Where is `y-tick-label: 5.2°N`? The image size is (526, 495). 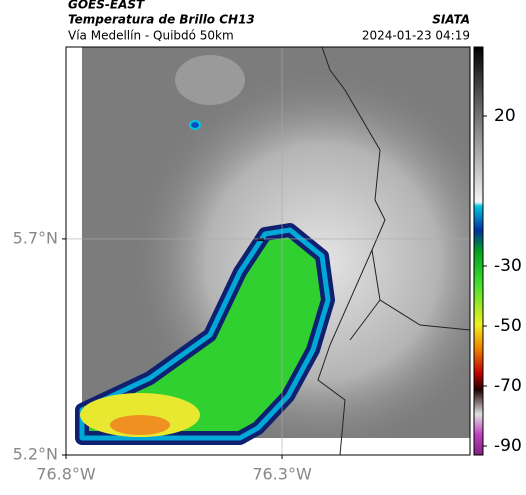 y-tick-label: 5.2°N is located at coordinates (35, 454).